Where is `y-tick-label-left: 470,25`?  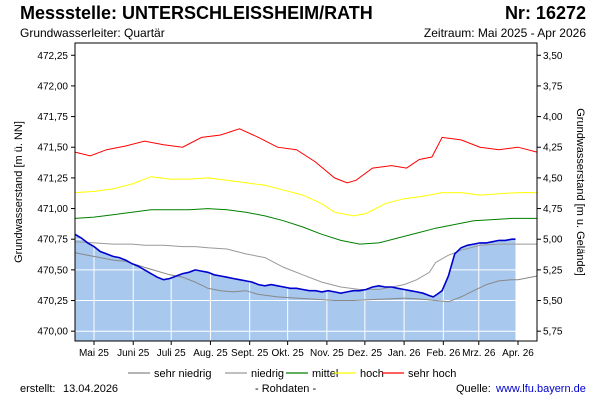
y-tick-label-left: 470,25 is located at coordinates (52, 301).